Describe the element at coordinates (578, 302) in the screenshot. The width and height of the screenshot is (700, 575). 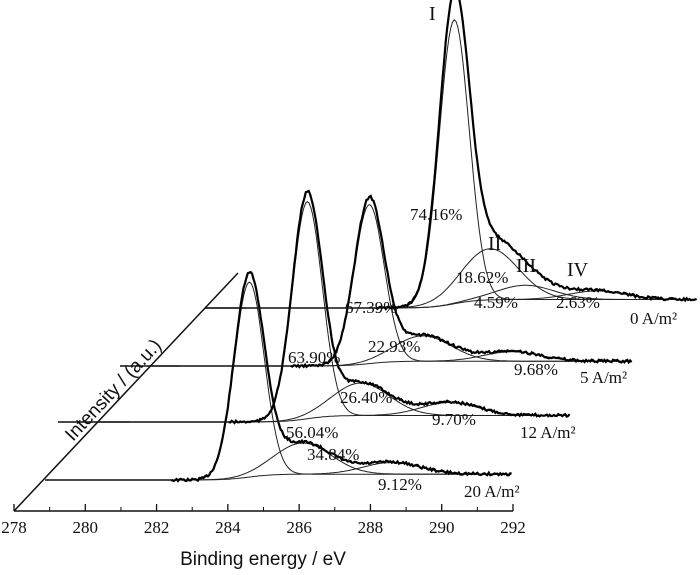
I see `component-percent-label: 2.63%` at that location.